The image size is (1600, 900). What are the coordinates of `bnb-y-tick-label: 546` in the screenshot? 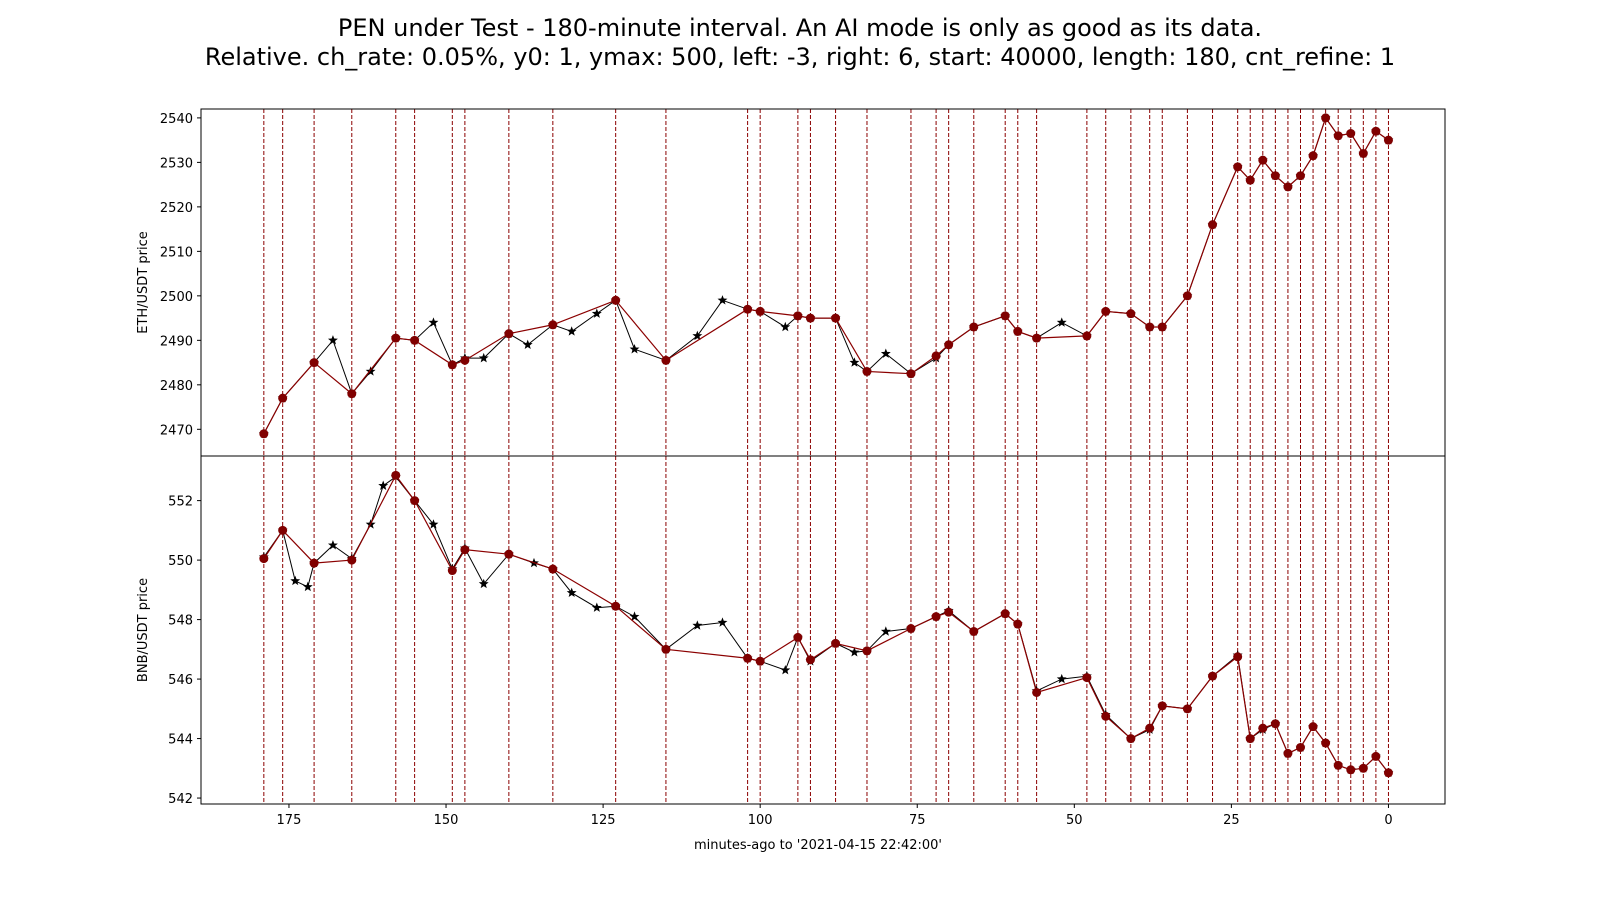 It's located at (180, 680).